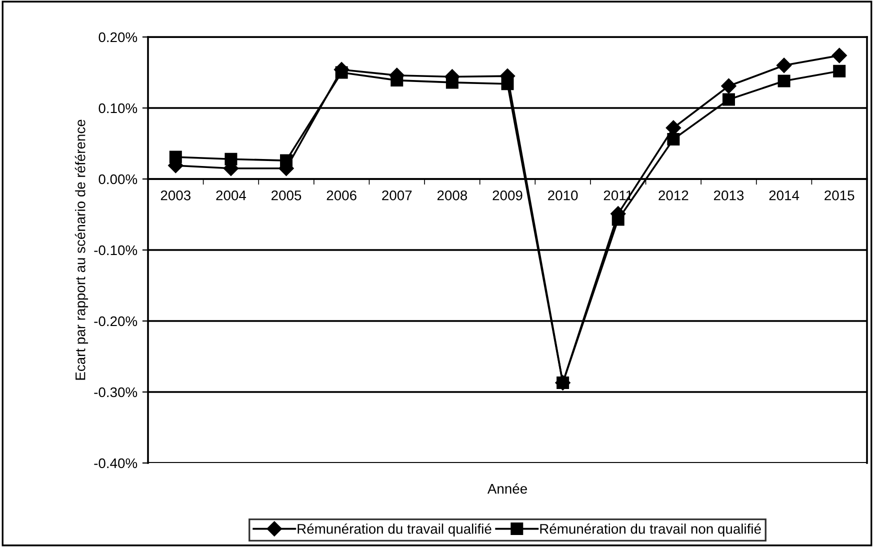 This screenshot has height=547, width=874. I want to click on y-tick-label: -0.10%, so click(116, 250).